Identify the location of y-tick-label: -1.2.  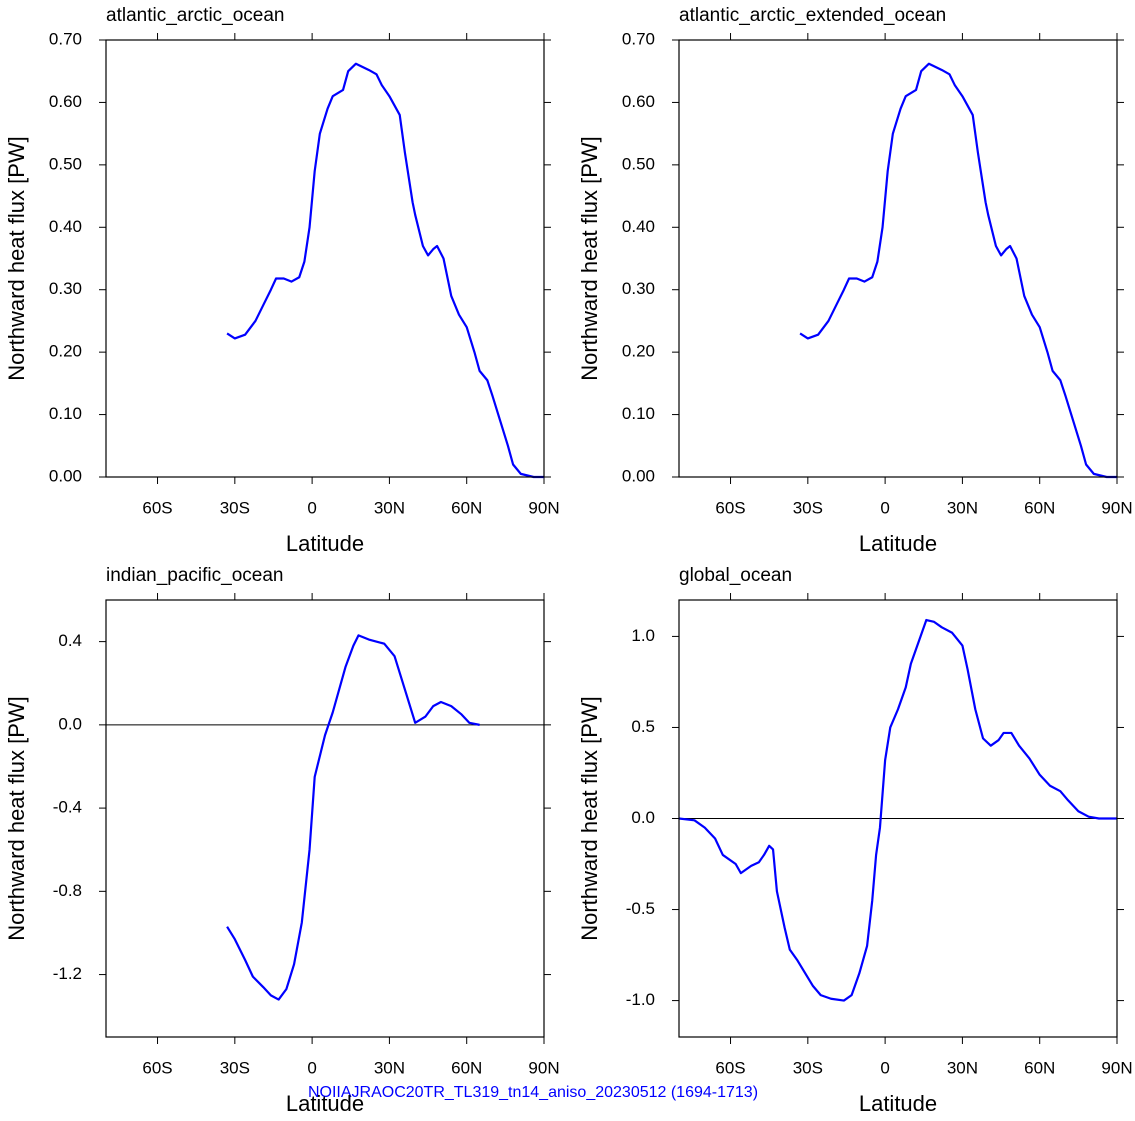
(67, 973).